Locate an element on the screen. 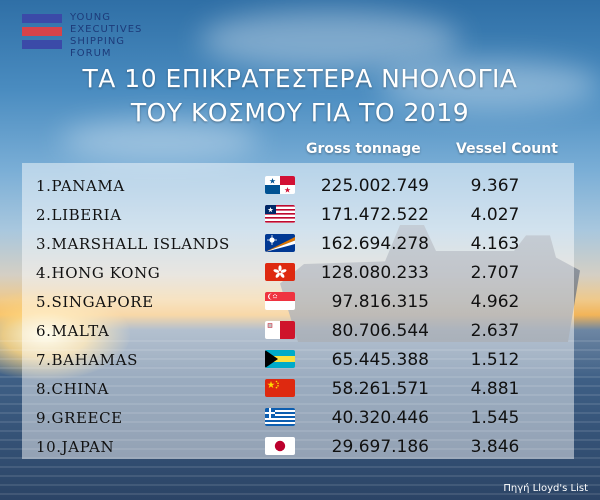 This screenshot has height=500, width=600. panama-flag-icon is located at coordinates (280, 185).